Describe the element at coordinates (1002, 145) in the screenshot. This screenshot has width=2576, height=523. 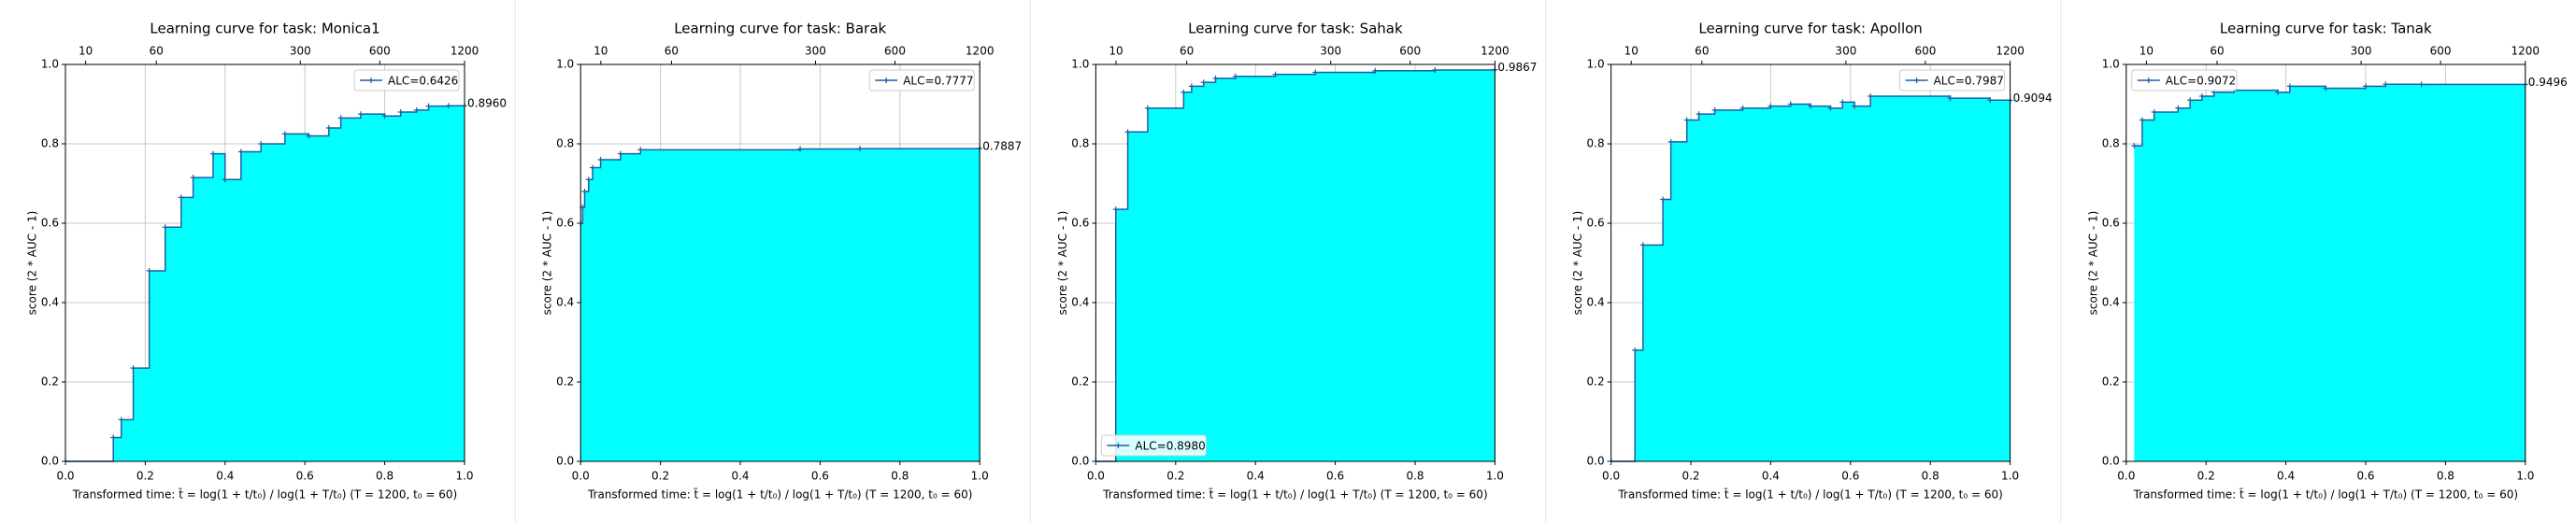
I see `end-value-label: 0.7887` at that location.